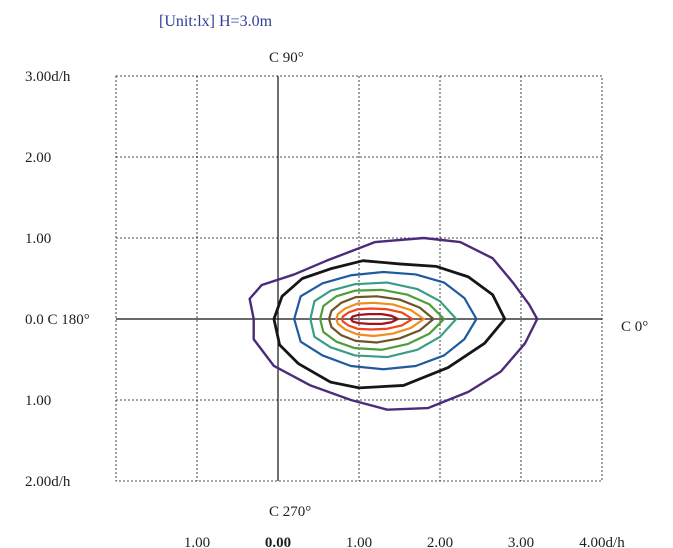 The width and height of the screenshot is (673, 548). What do you see at coordinates (634, 327) in the screenshot?
I see `annotation-right: C 0°` at bounding box center [634, 327].